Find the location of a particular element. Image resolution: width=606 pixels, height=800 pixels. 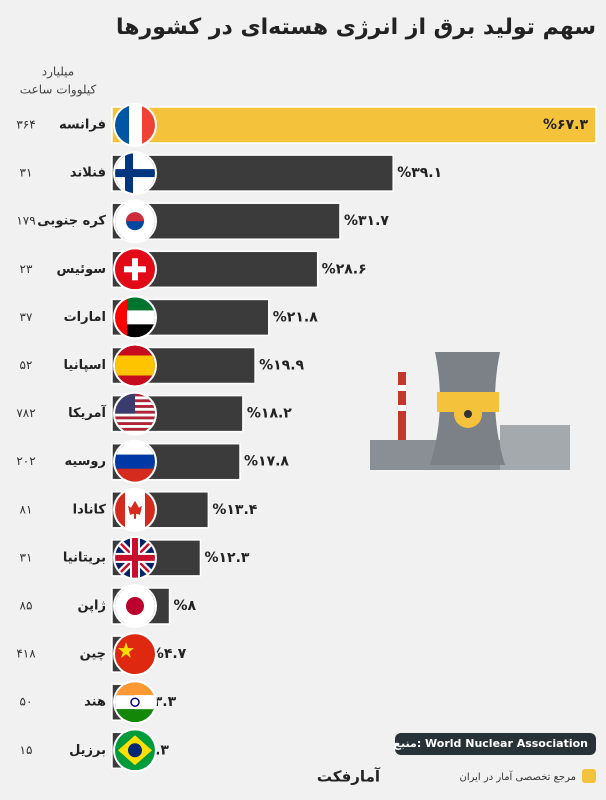

value-label: %۱۳.۴ is located at coordinates (234, 510).